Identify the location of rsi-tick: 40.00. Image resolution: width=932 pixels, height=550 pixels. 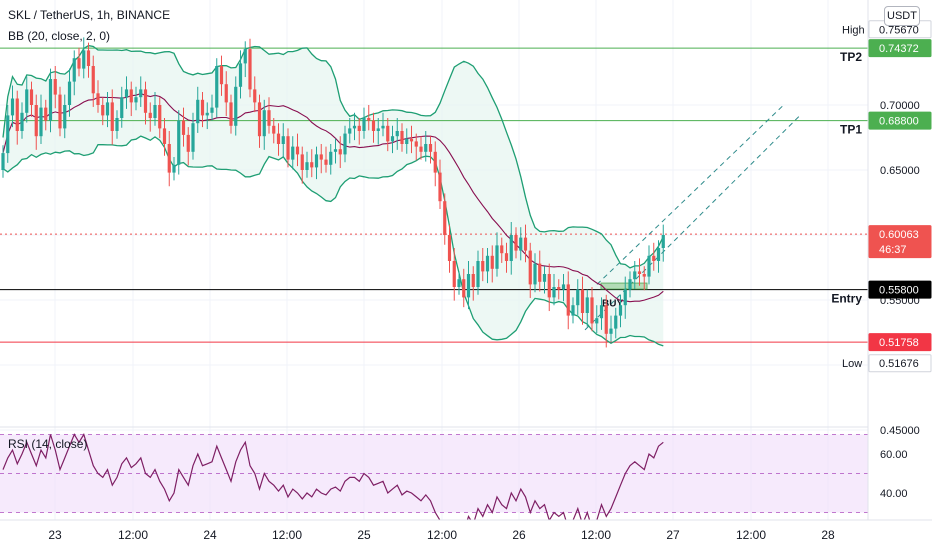
(894, 494).